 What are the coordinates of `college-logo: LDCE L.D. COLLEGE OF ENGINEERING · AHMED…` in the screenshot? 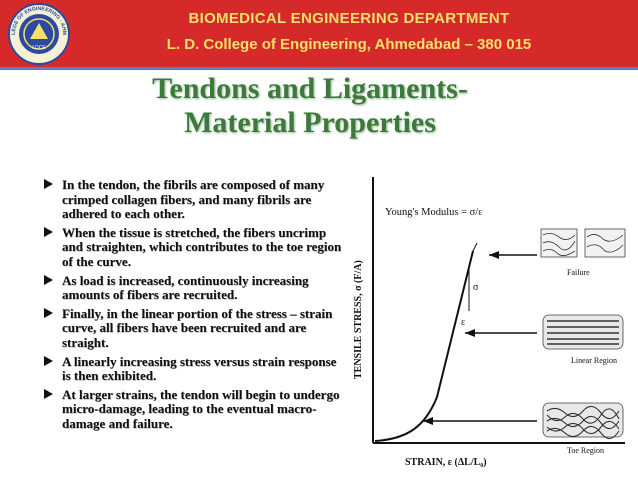 It's located at (39, 34).